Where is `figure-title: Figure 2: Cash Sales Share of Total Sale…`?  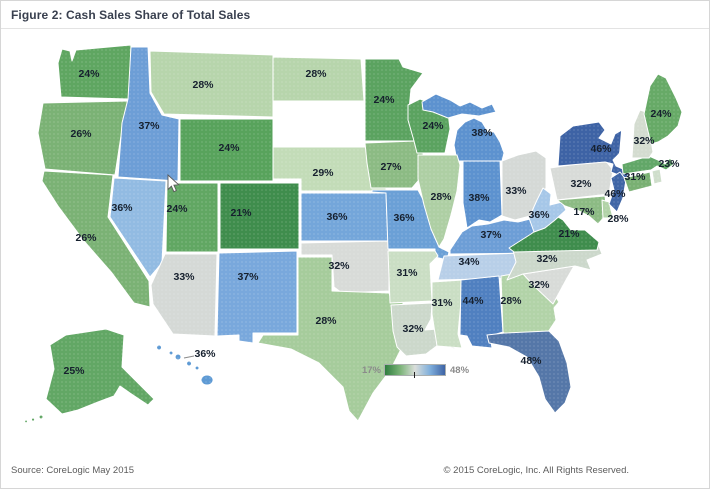 figure-title: Figure 2: Cash Sales Share of Total Sale… is located at coordinates (355, 15).